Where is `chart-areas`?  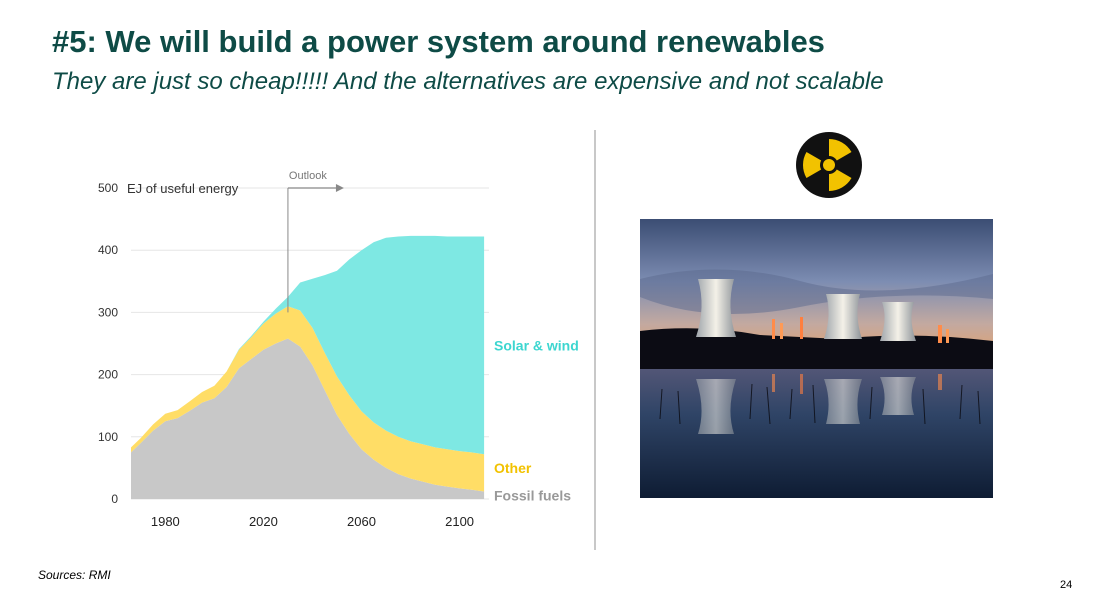
chart-areas is located at coordinates (308, 367).